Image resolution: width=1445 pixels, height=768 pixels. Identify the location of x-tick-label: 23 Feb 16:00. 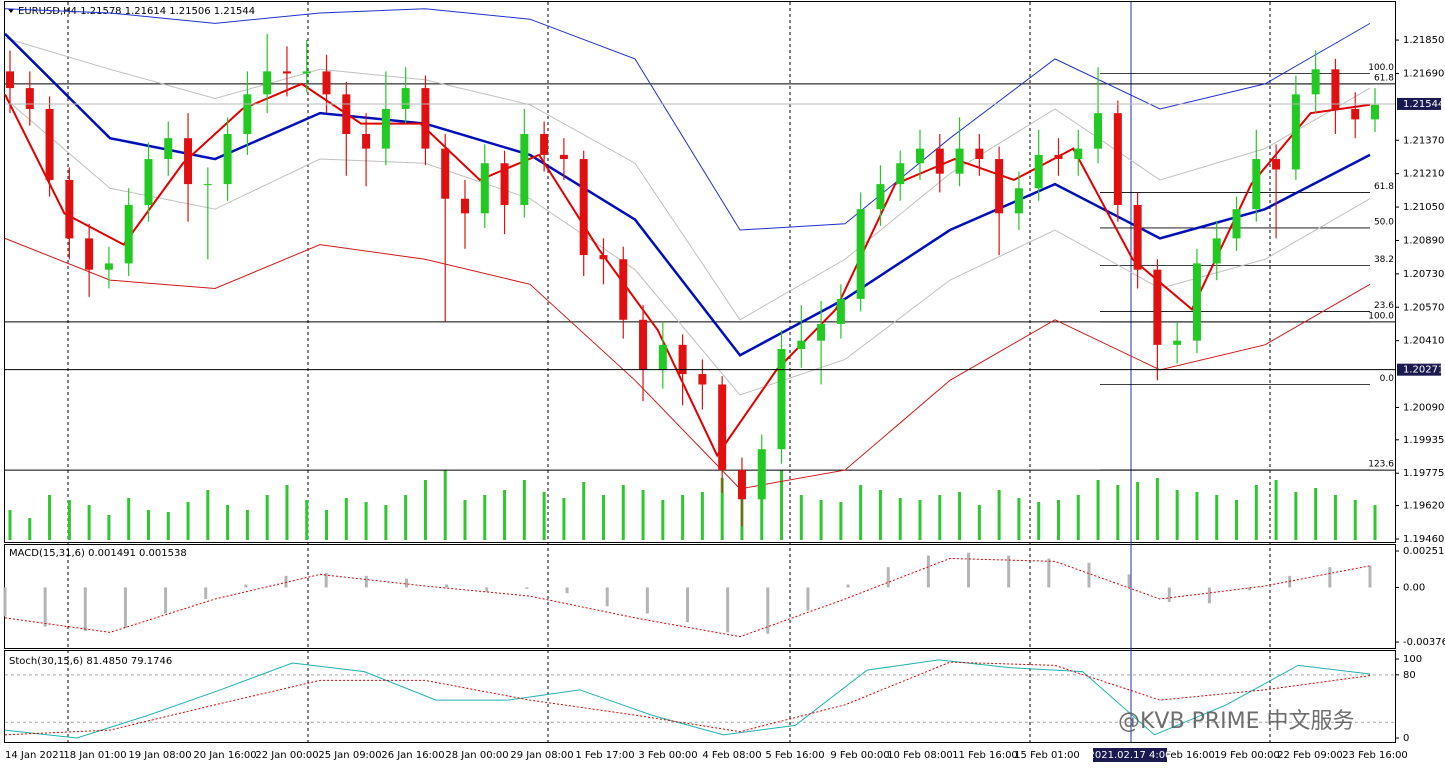
(1375, 755).